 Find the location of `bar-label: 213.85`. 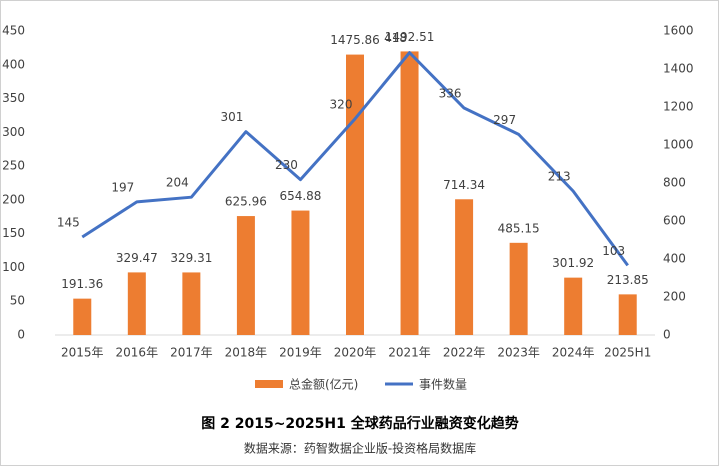

bar-label: 213.85 is located at coordinates (628, 280).